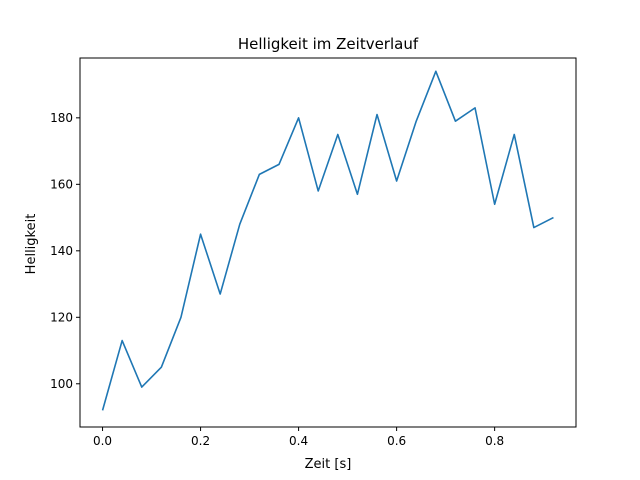 This screenshot has height=480, width=640. Describe the element at coordinates (298, 441) in the screenshot. I see `x-tick-label: 0.4` at that location.